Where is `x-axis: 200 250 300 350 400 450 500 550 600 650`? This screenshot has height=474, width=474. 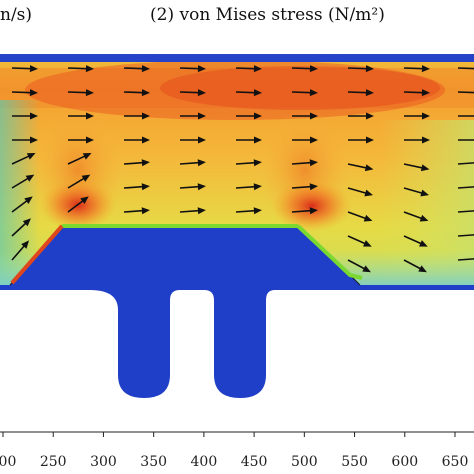 x-axis: 200 250 300 350 400 450 500 550 600 650 is located at coordinates (237, 450).